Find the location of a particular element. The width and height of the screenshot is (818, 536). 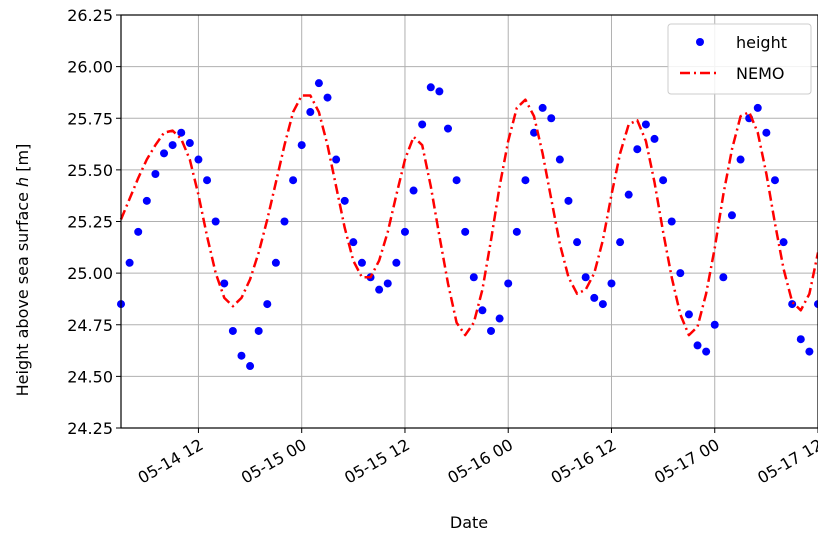

y-tick-label: 26.25 is located at coordinates (90, 15).